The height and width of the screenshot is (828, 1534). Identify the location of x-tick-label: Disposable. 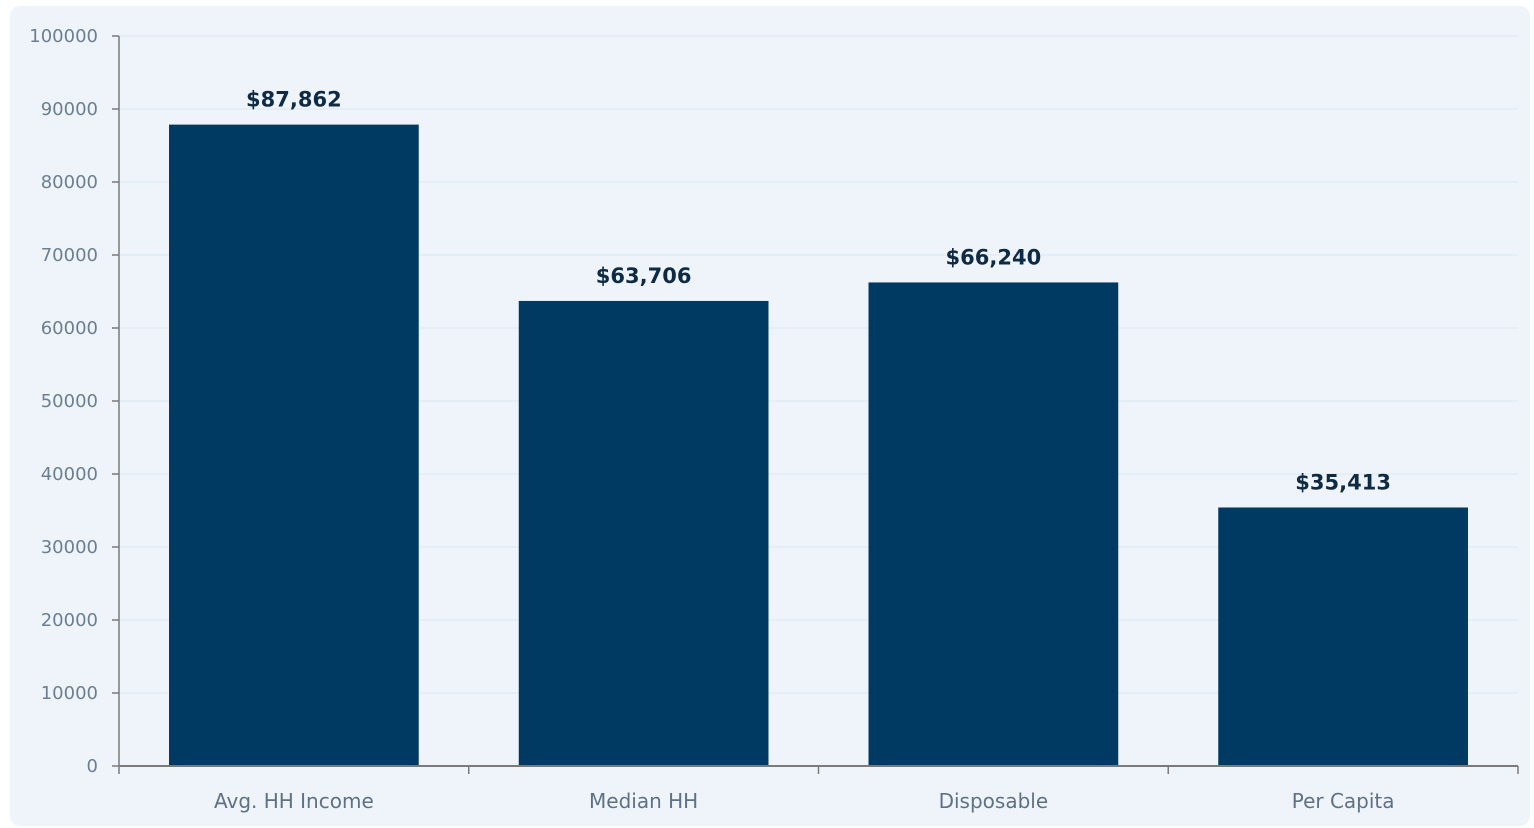
(994, 801).